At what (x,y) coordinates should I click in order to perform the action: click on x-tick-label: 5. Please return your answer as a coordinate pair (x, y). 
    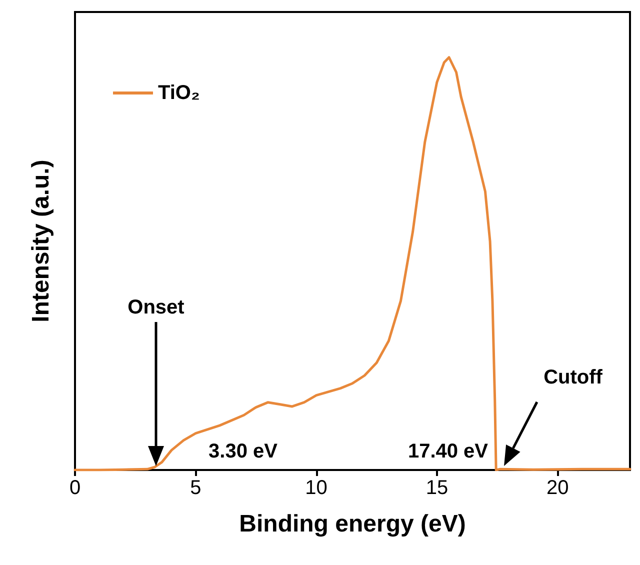
    Looking at the image, I should click on (196, 488).